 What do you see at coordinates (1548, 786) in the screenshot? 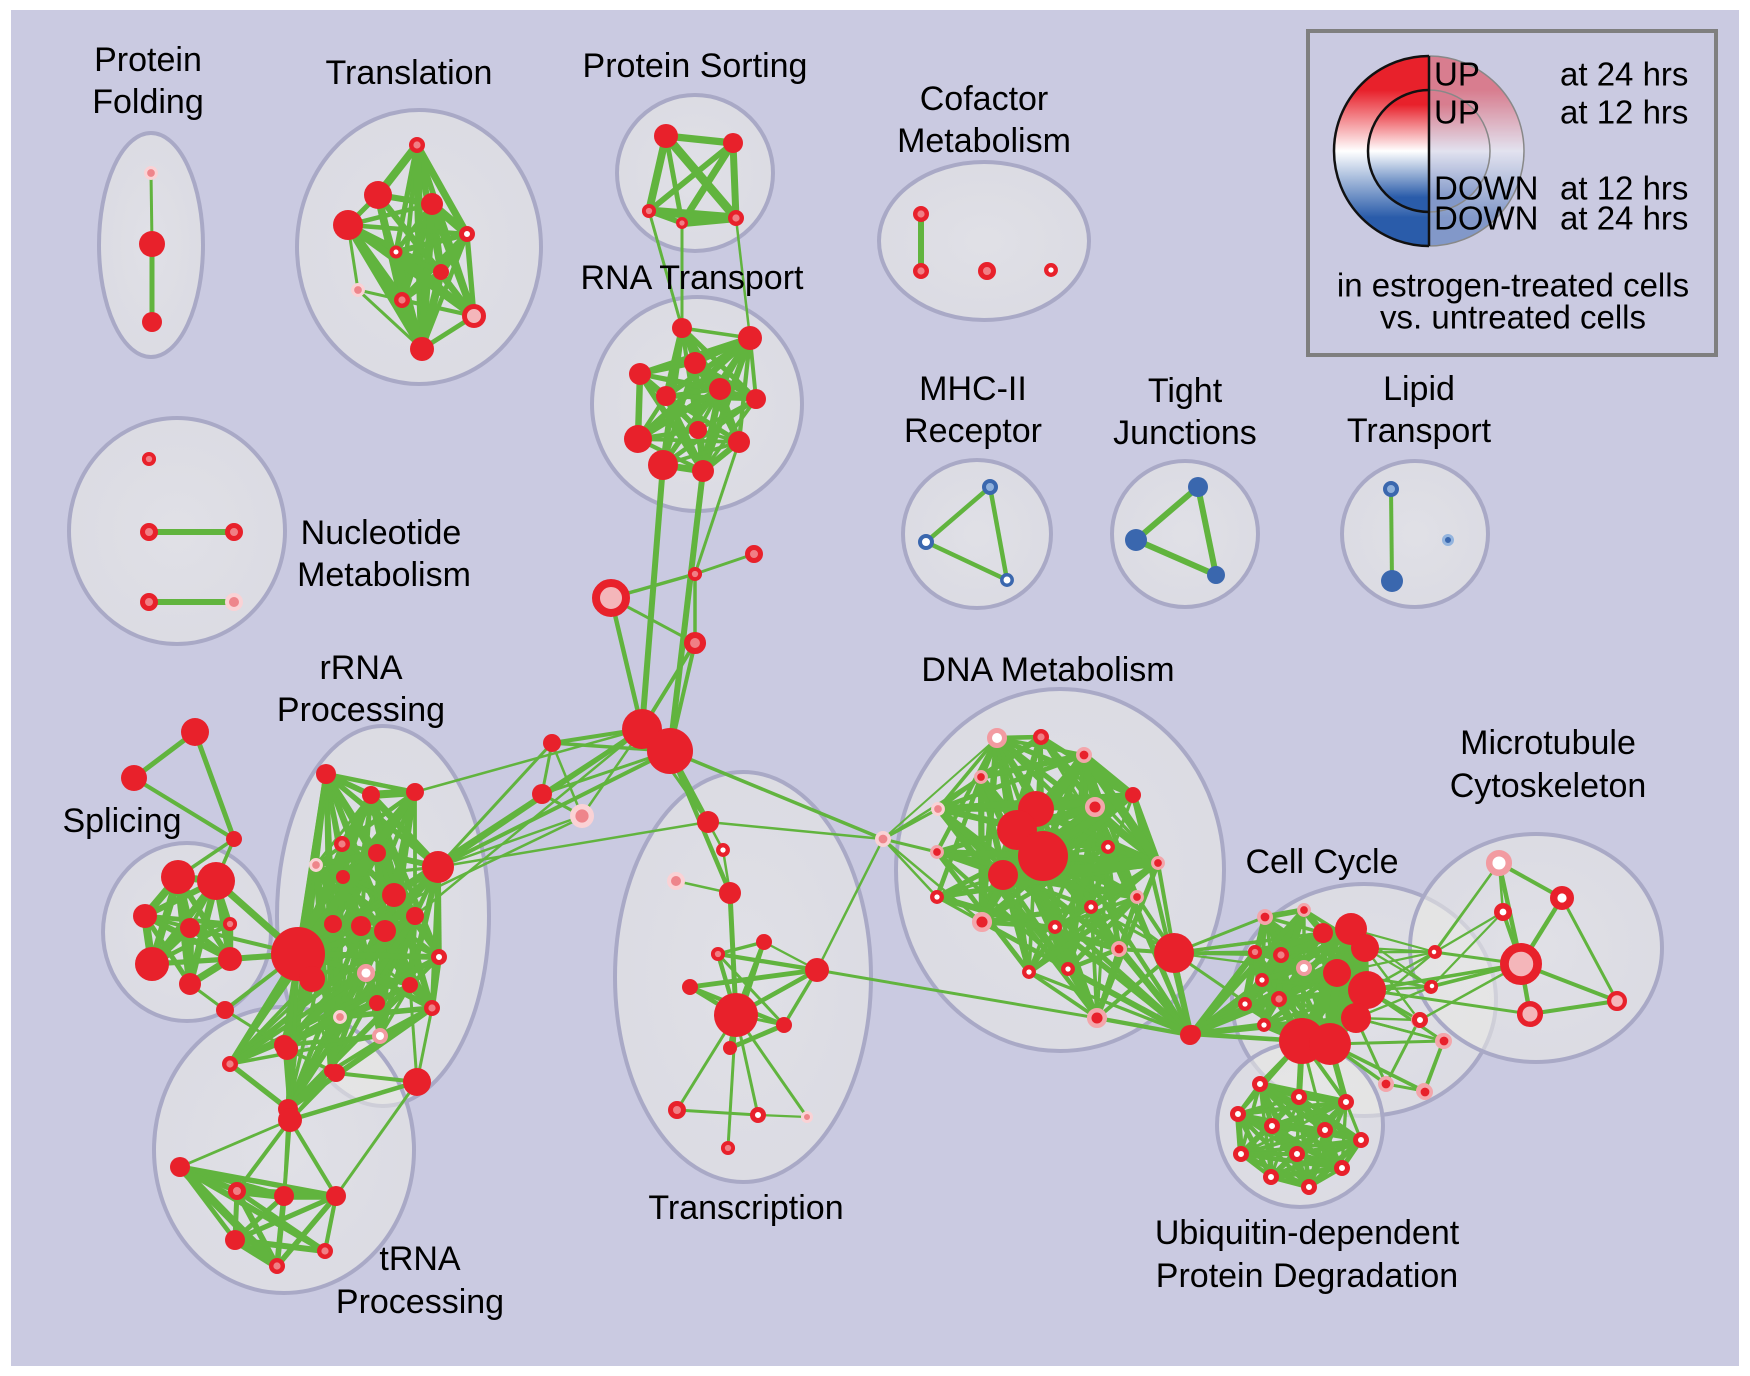
I see `svg-text: Cytoskeleton` at bounding box center [1548, 786].